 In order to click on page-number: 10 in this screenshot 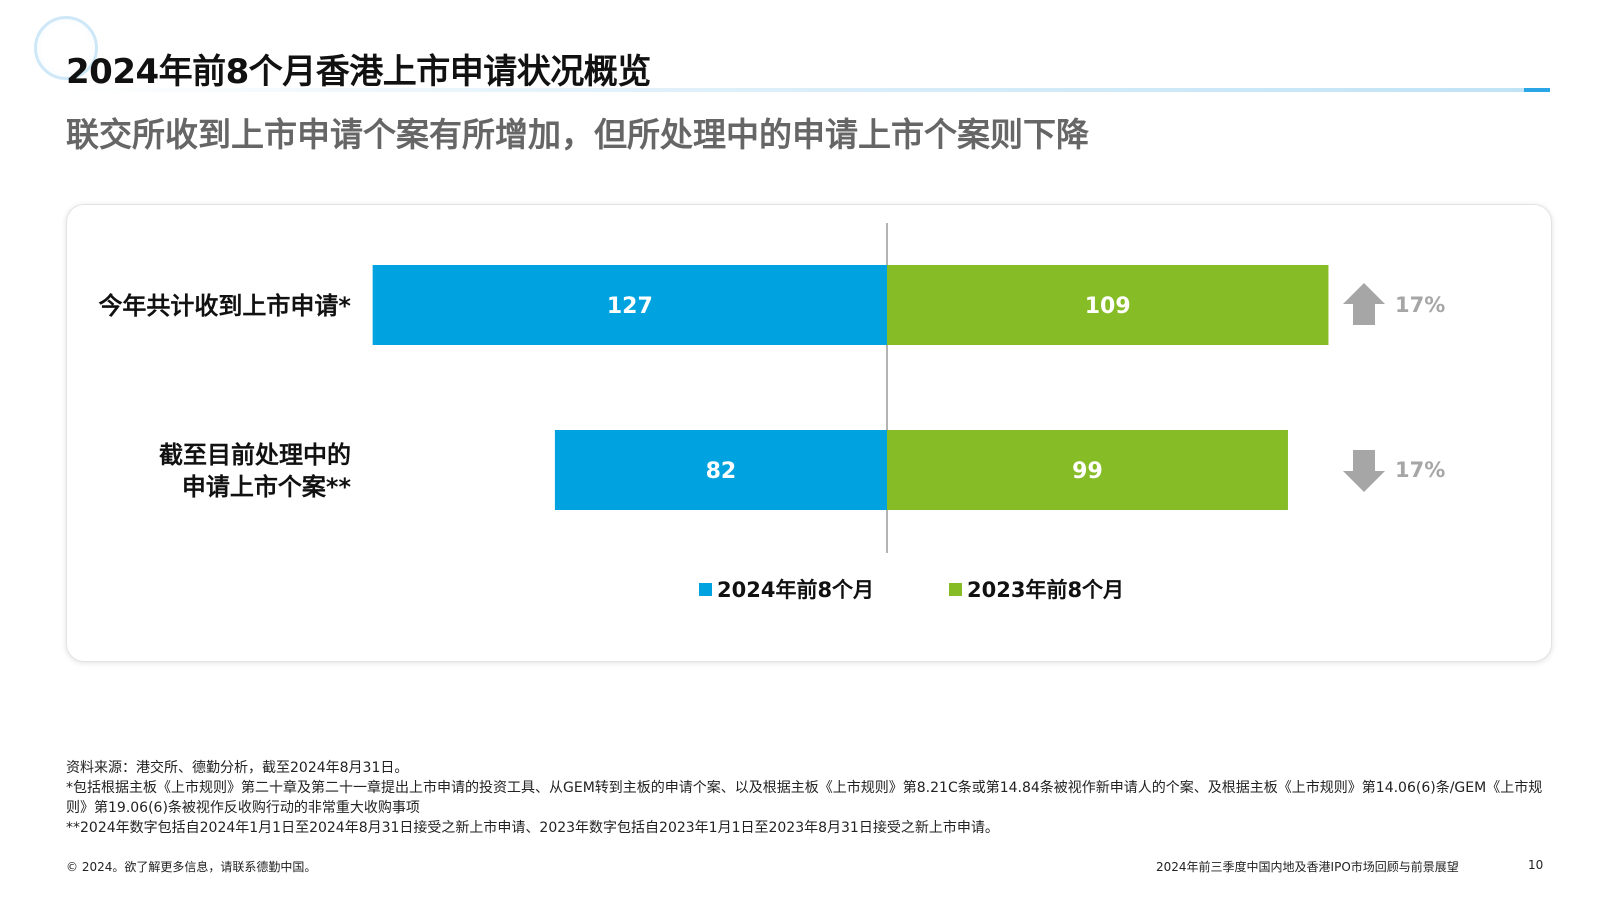, I will do `click(1536, 865)`.